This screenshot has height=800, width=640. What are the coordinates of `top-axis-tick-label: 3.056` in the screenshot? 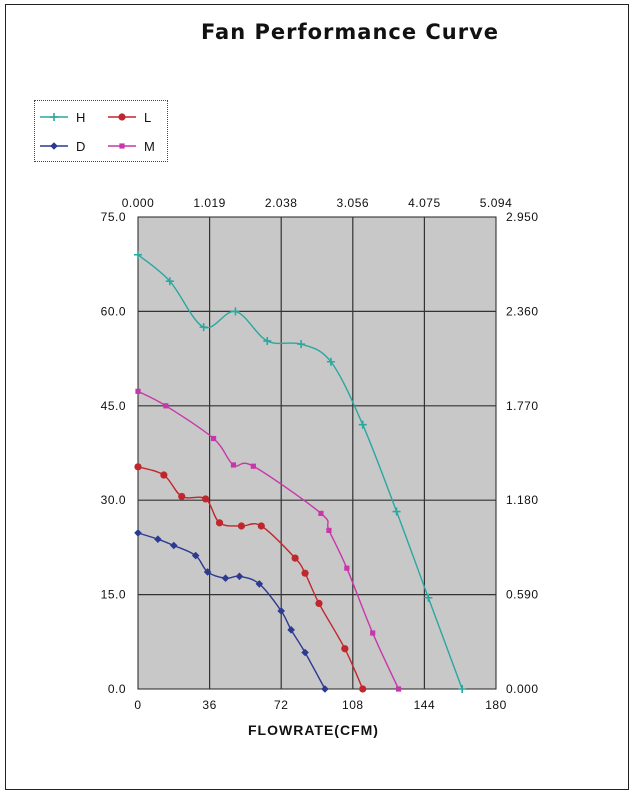 It's located at (353, 203).